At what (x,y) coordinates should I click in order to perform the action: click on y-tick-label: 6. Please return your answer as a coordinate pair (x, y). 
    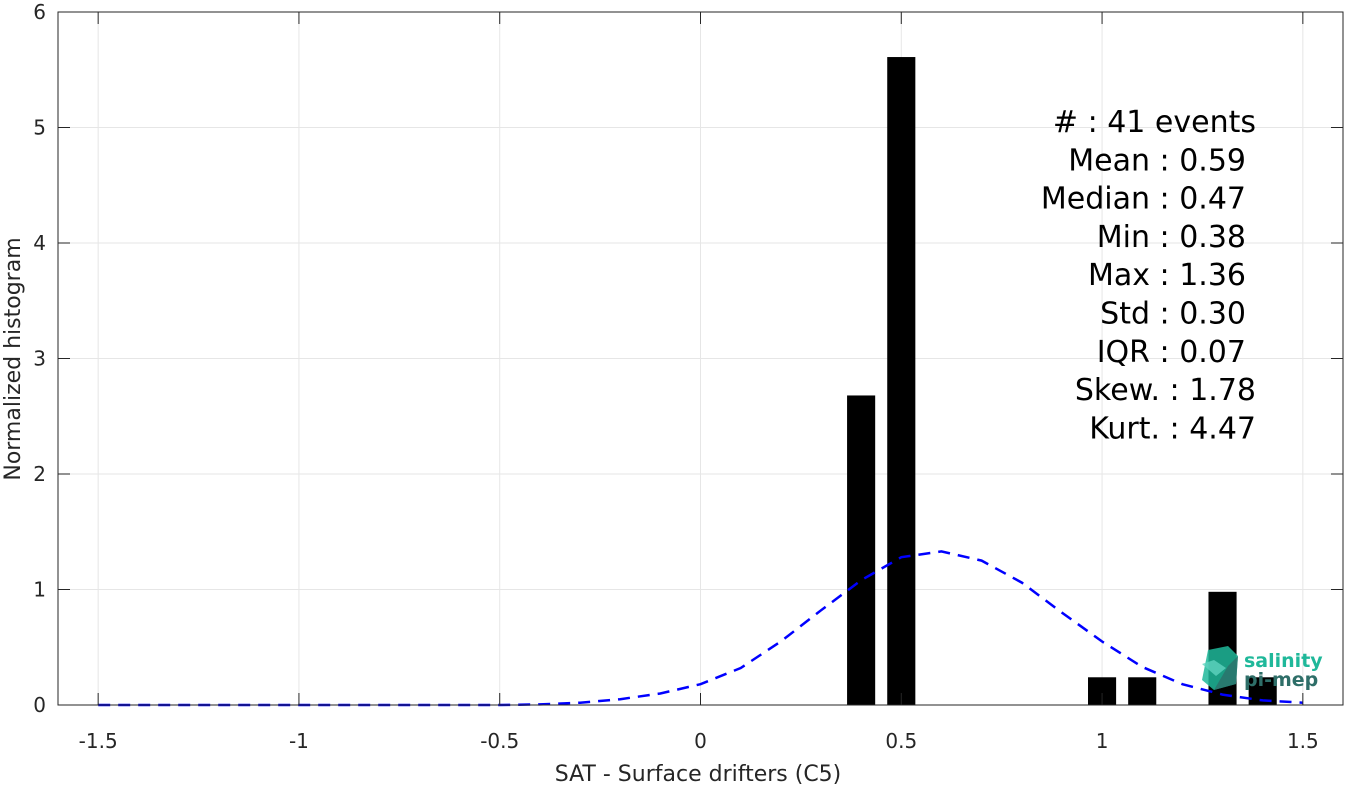
    Looking at the image, I should click on (39, 12).